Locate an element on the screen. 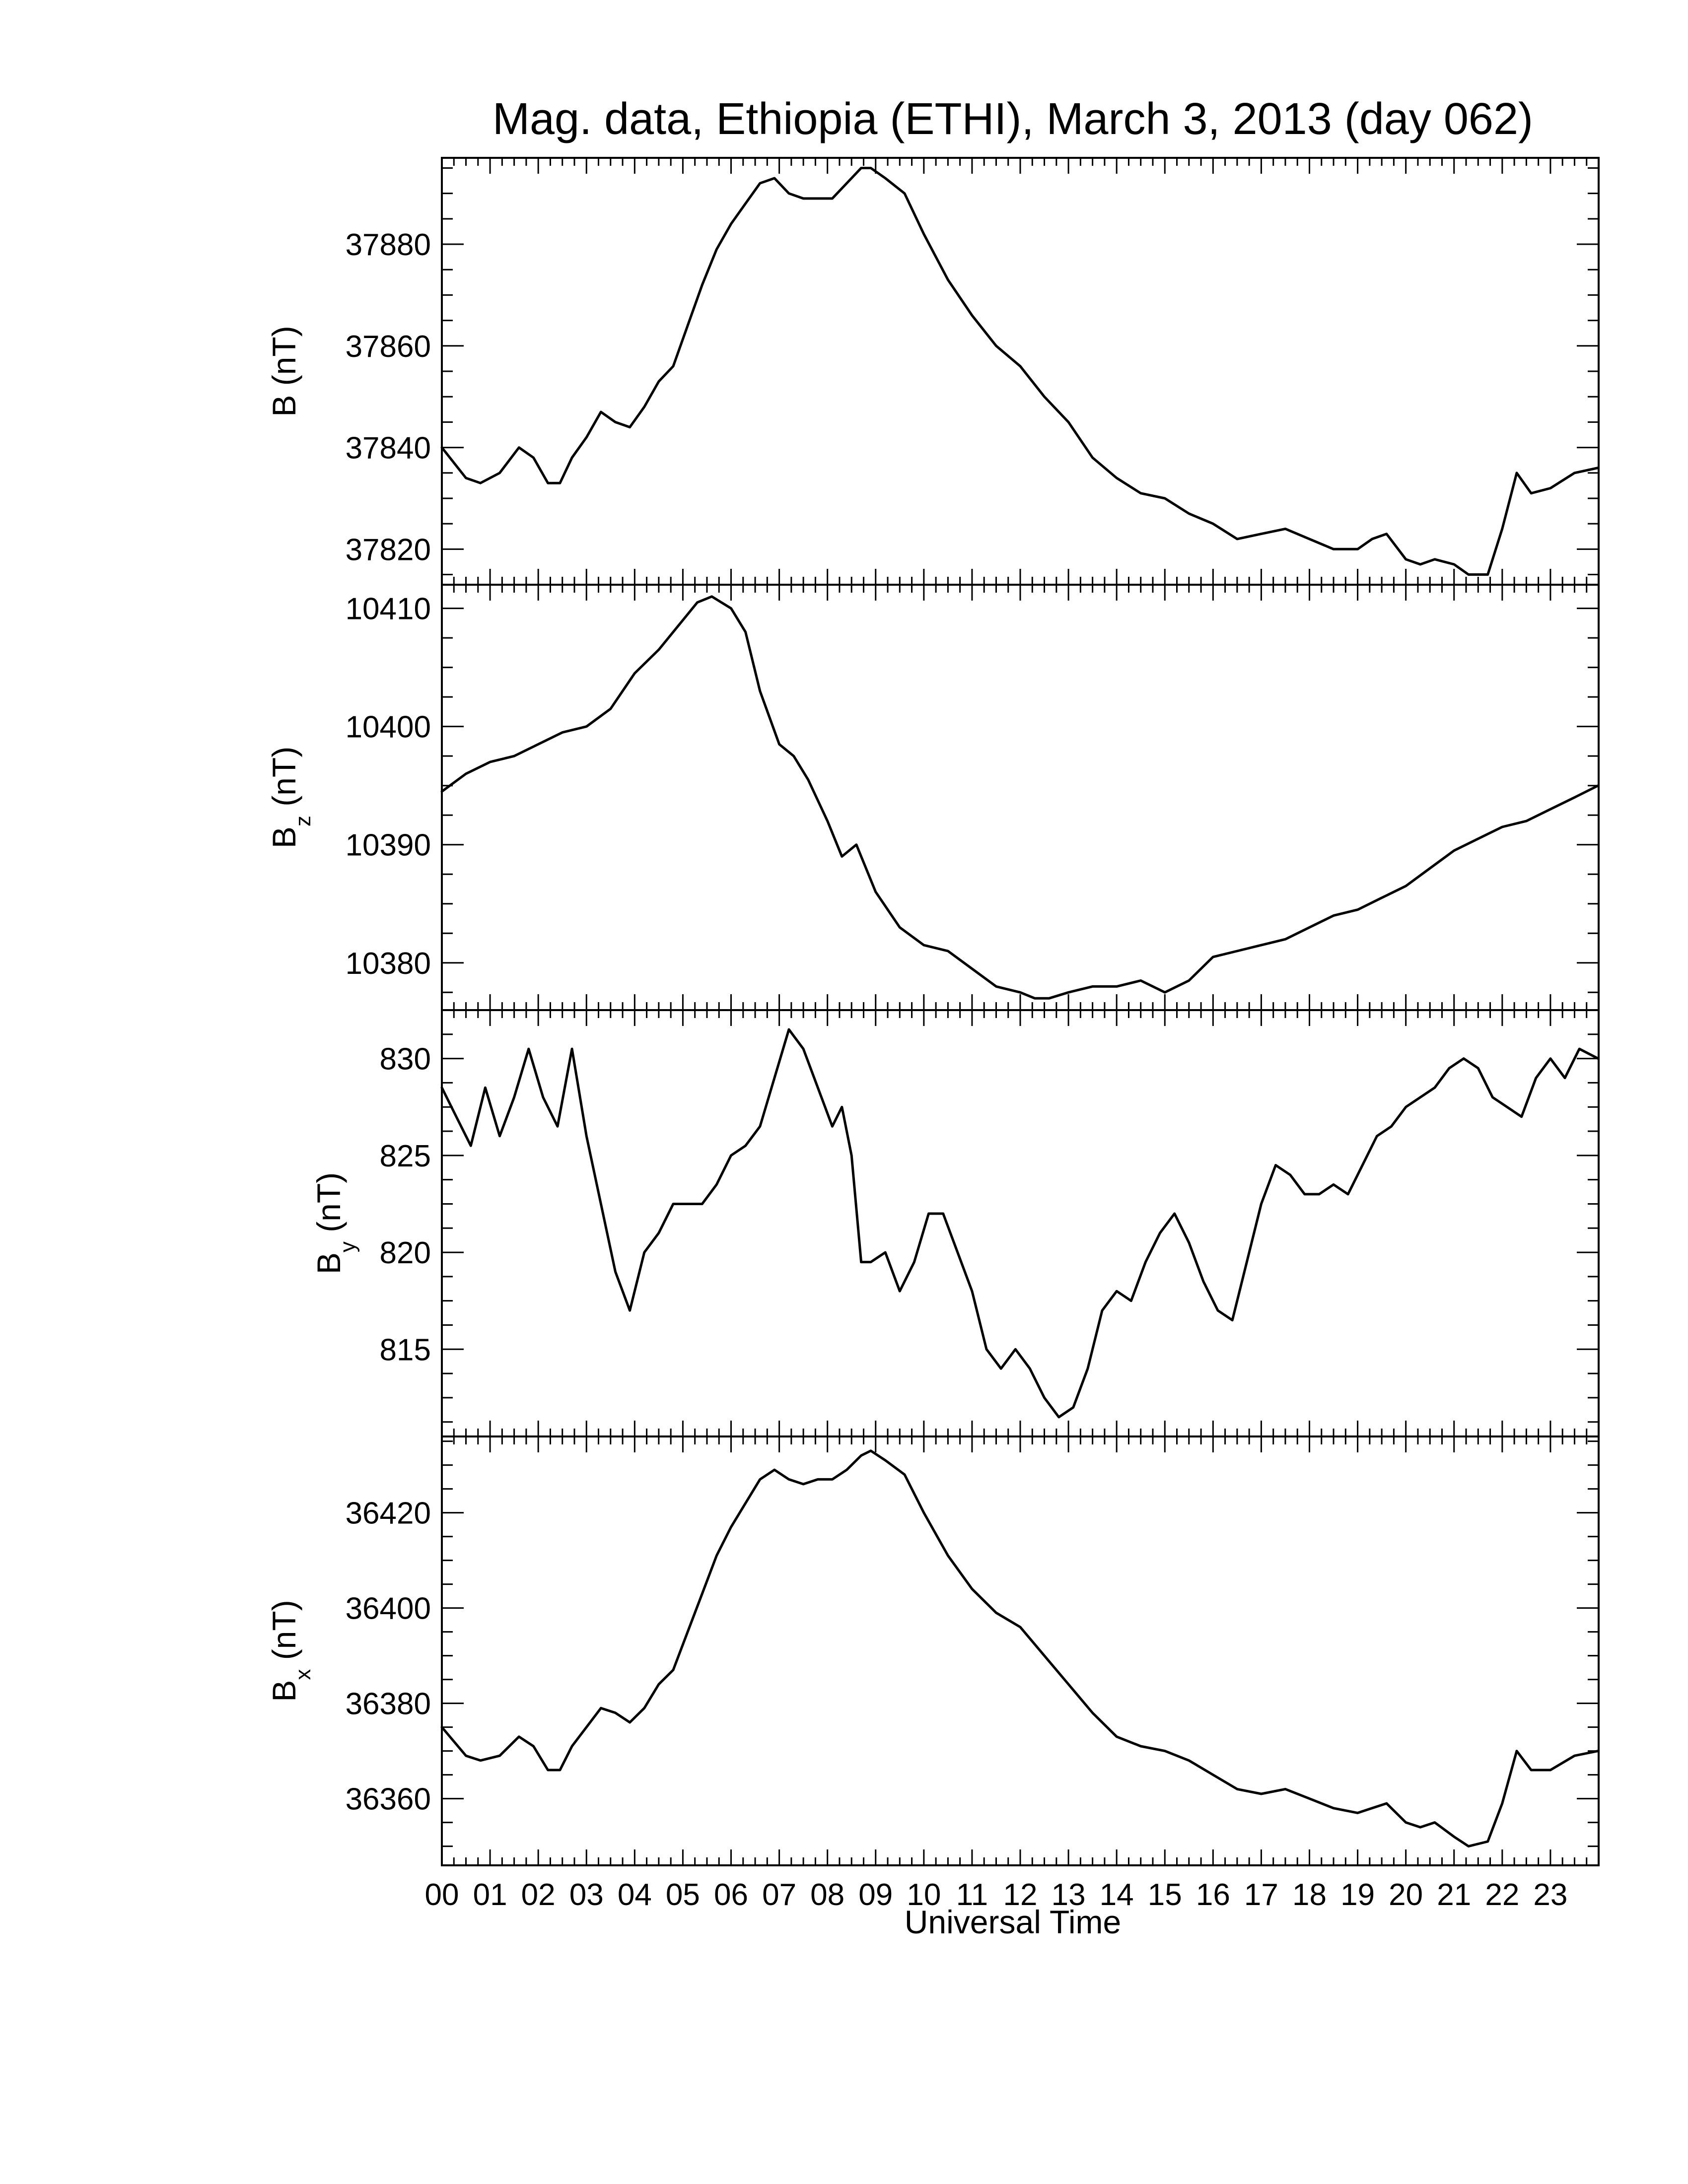 The height and width of the screenshot is (2184, 1688). x-tick-label: 13 is located at coordinates (1069, 1895).